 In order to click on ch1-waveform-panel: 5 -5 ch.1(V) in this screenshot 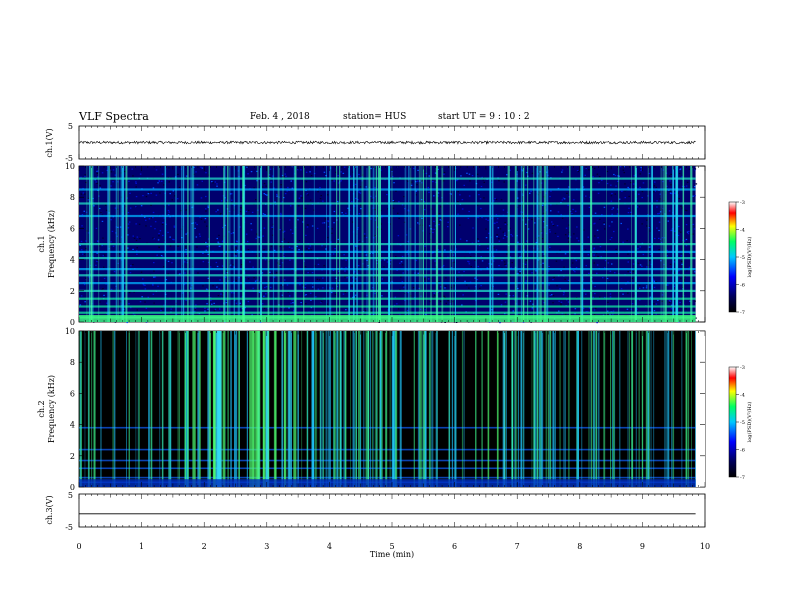, I will do `click(375, 142)`.